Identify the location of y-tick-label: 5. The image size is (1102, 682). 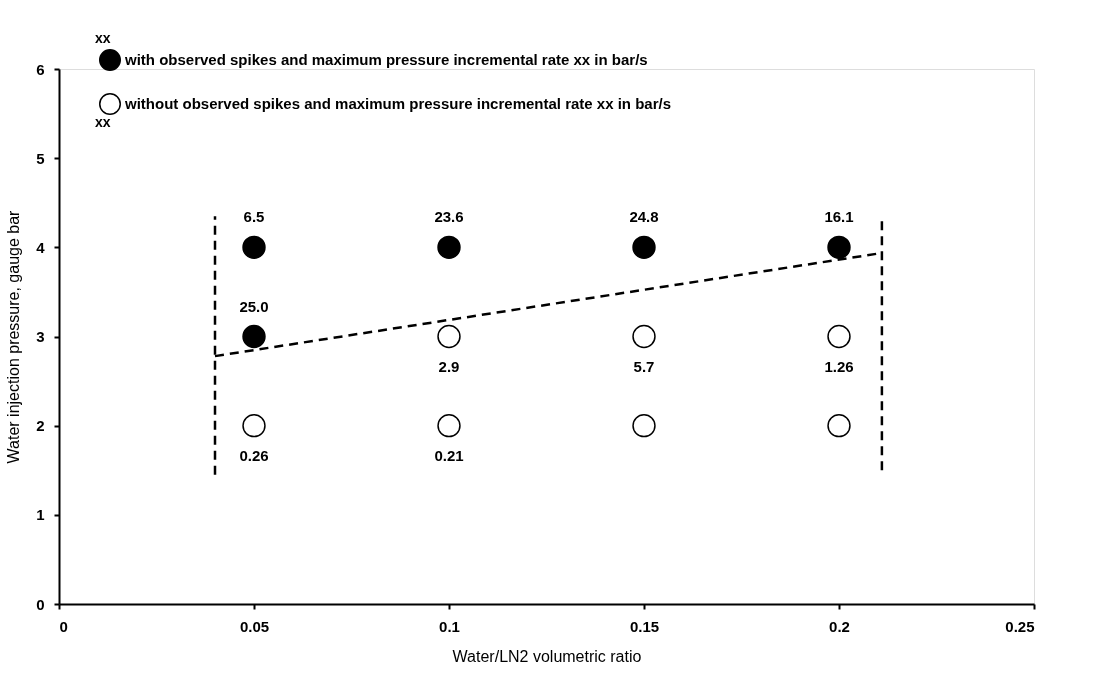
(40, 158).